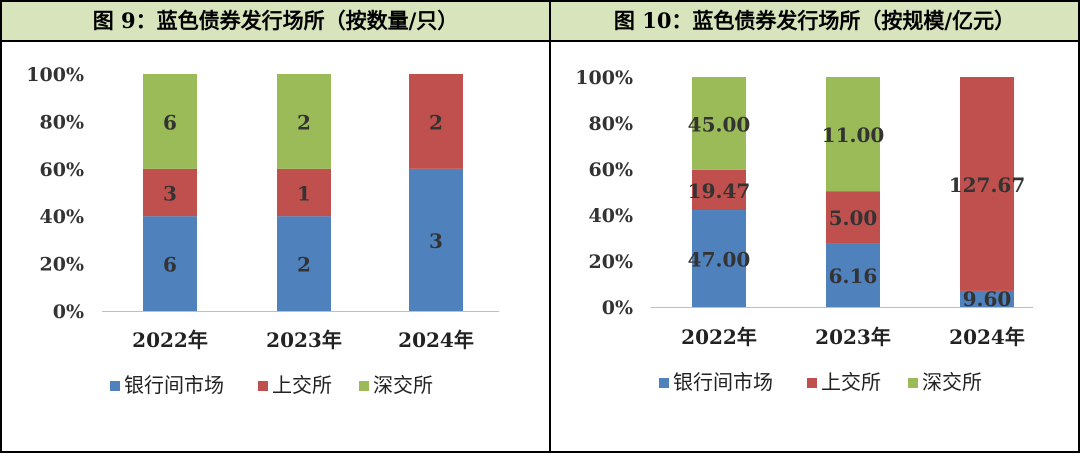 This screenshot has height=455, width=1080. I want to click on data-label: 9.60, so click(987, 299).